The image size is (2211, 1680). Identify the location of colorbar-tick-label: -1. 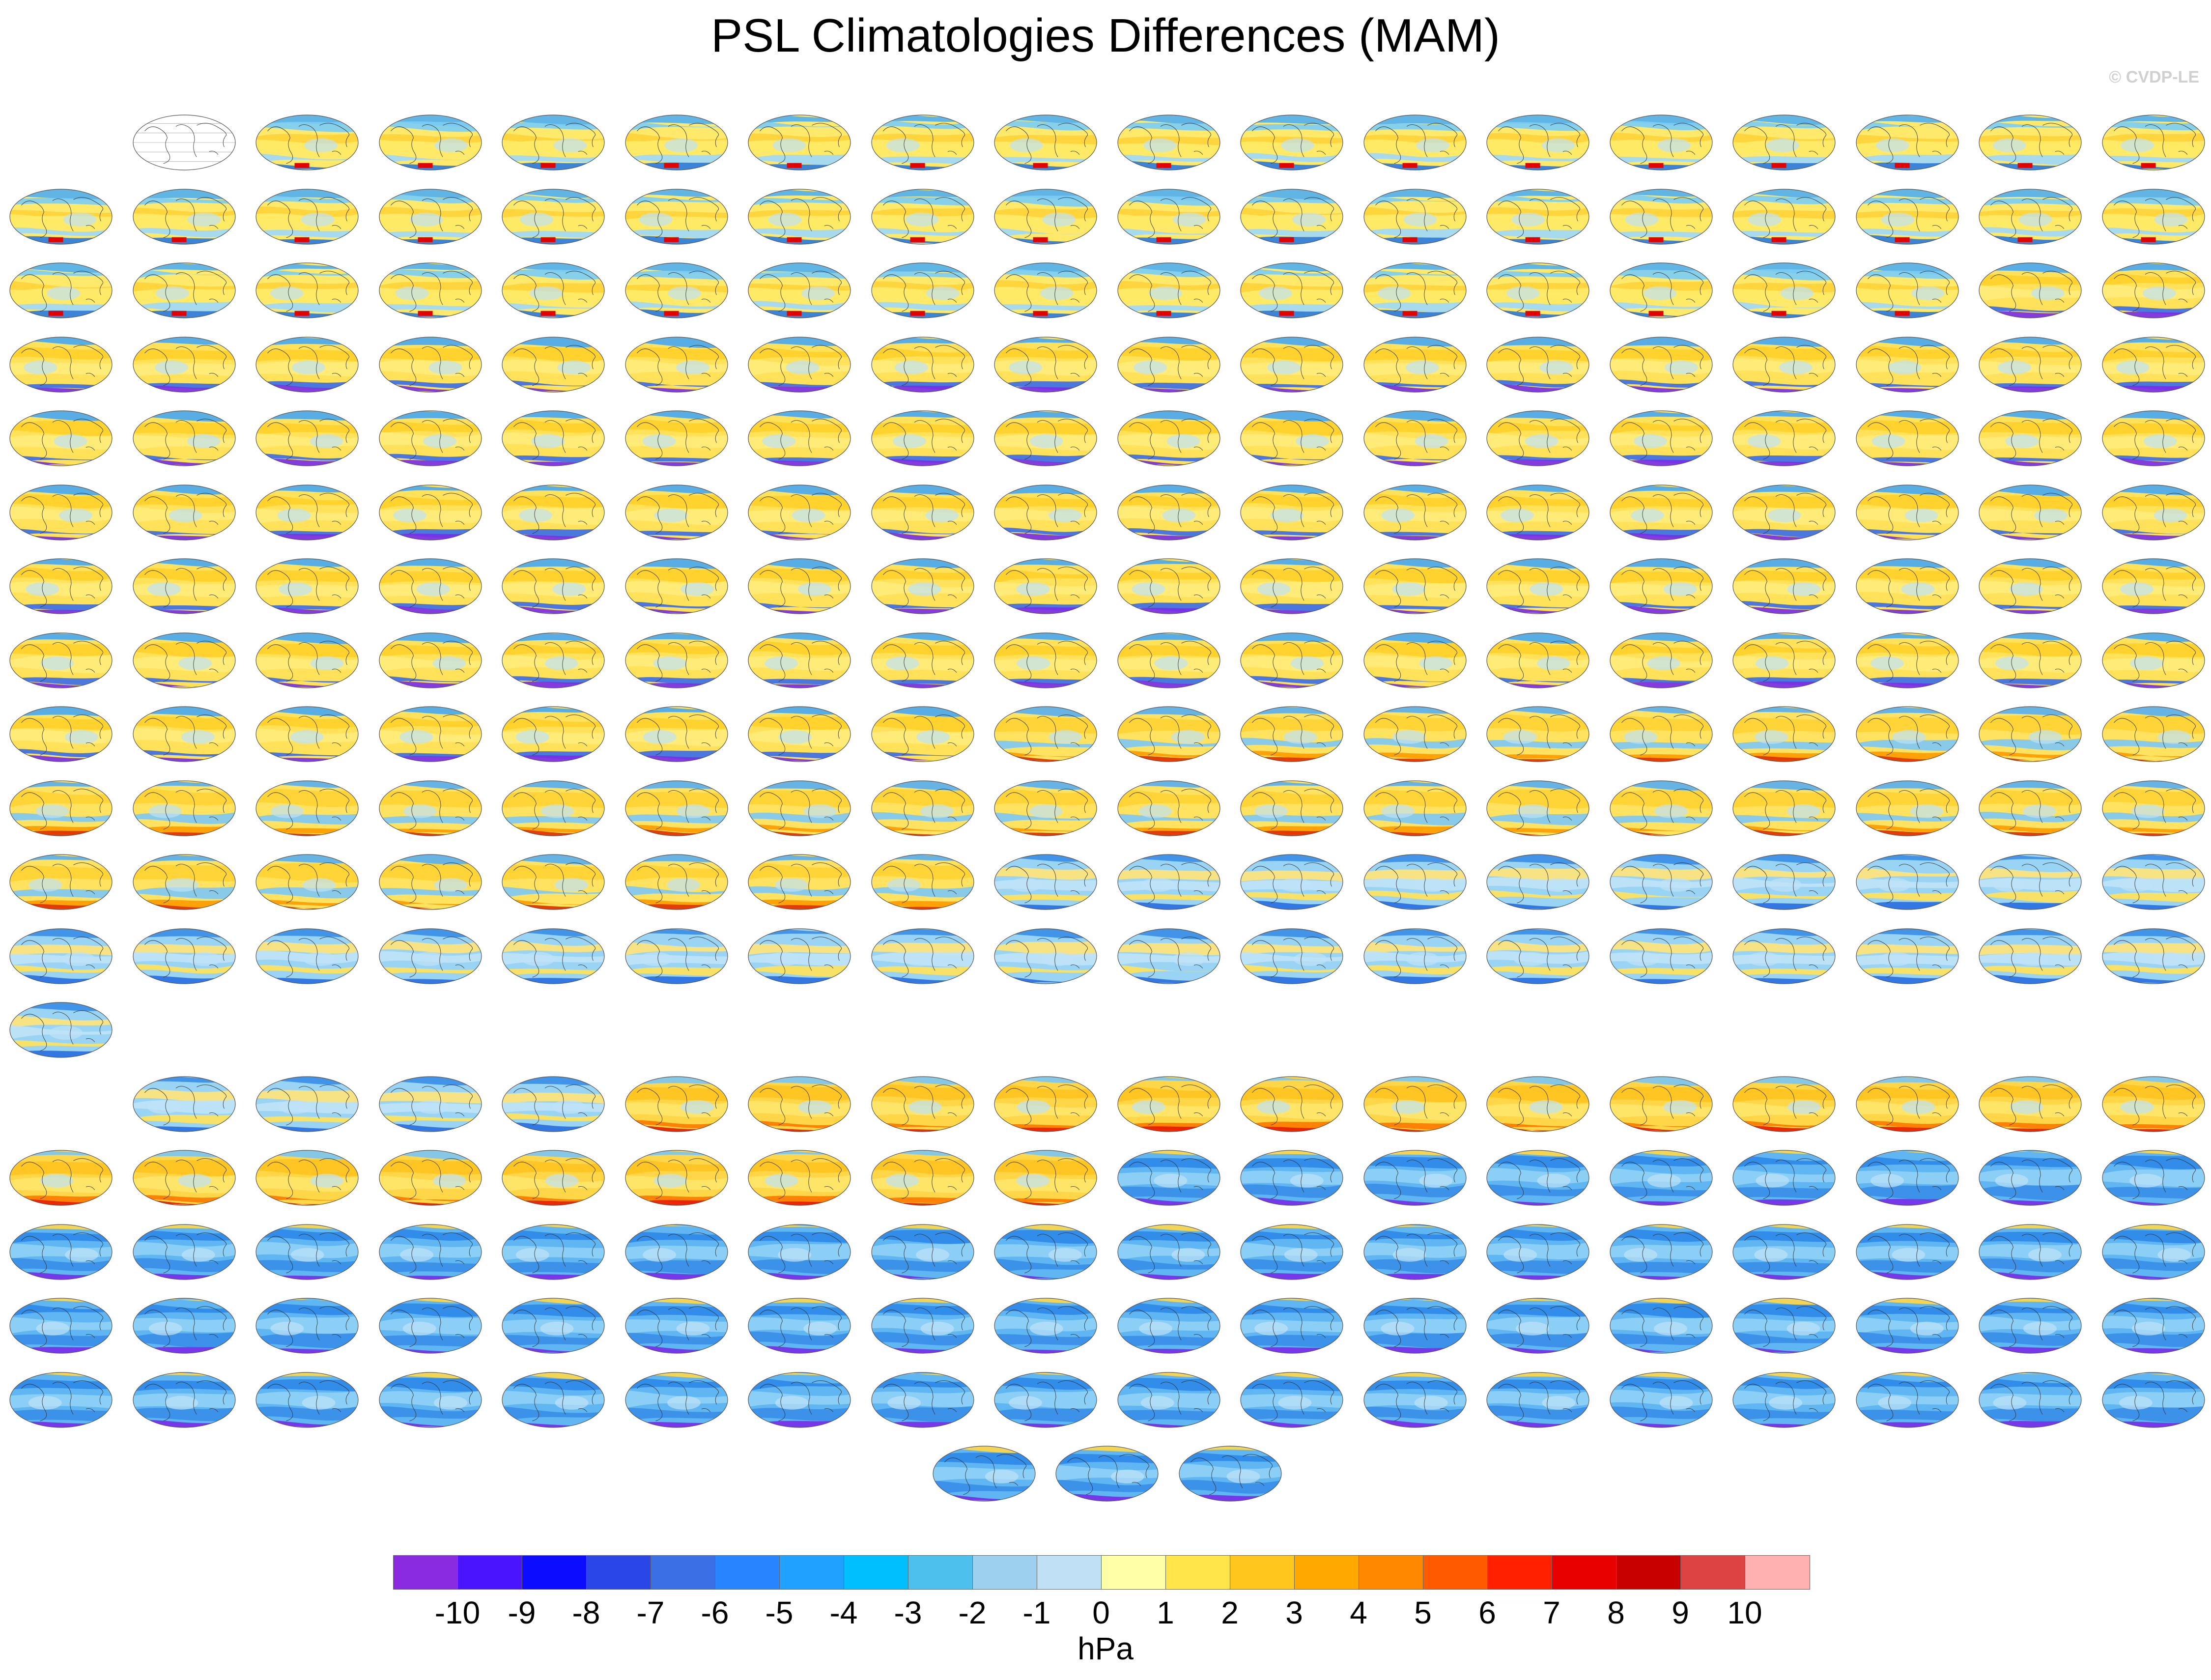
(1036, 1612).